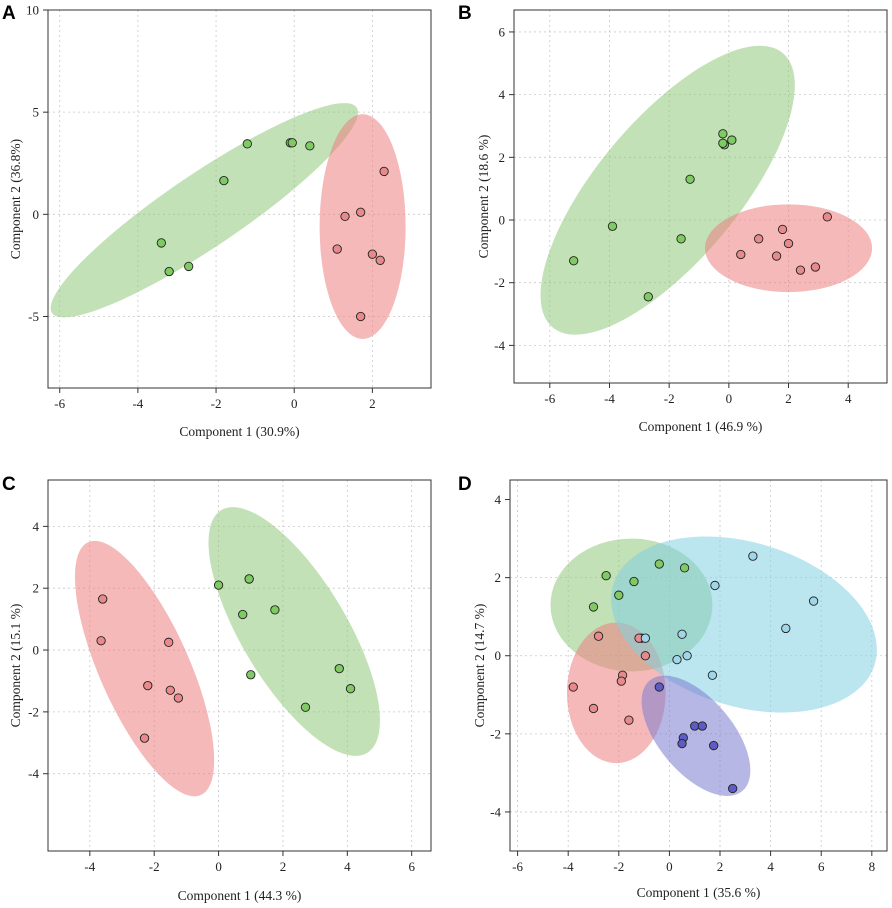 The height and width of the screenshot is (908, 892). I want to click on panel-label-c: C, so click(9, 484).